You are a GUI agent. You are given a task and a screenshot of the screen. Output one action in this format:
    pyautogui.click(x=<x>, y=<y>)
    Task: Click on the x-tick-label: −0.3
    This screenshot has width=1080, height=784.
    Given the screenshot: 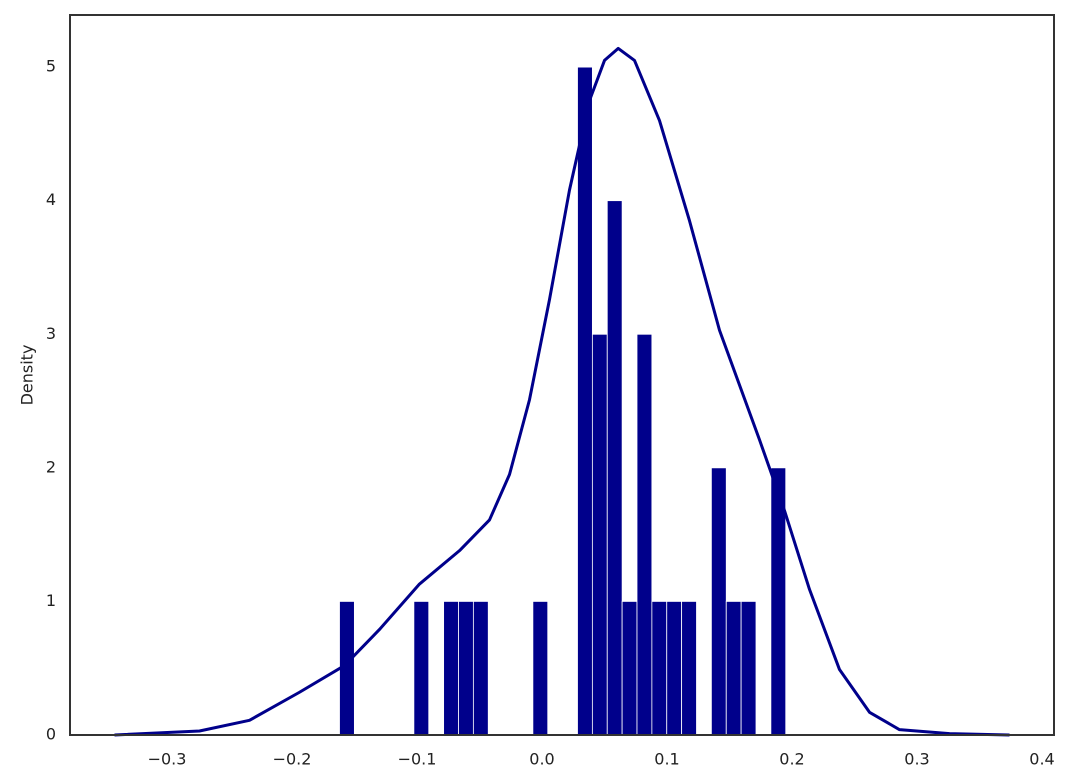 What is the action you would take?
    pyautogui.click(x=167, y=759)
    